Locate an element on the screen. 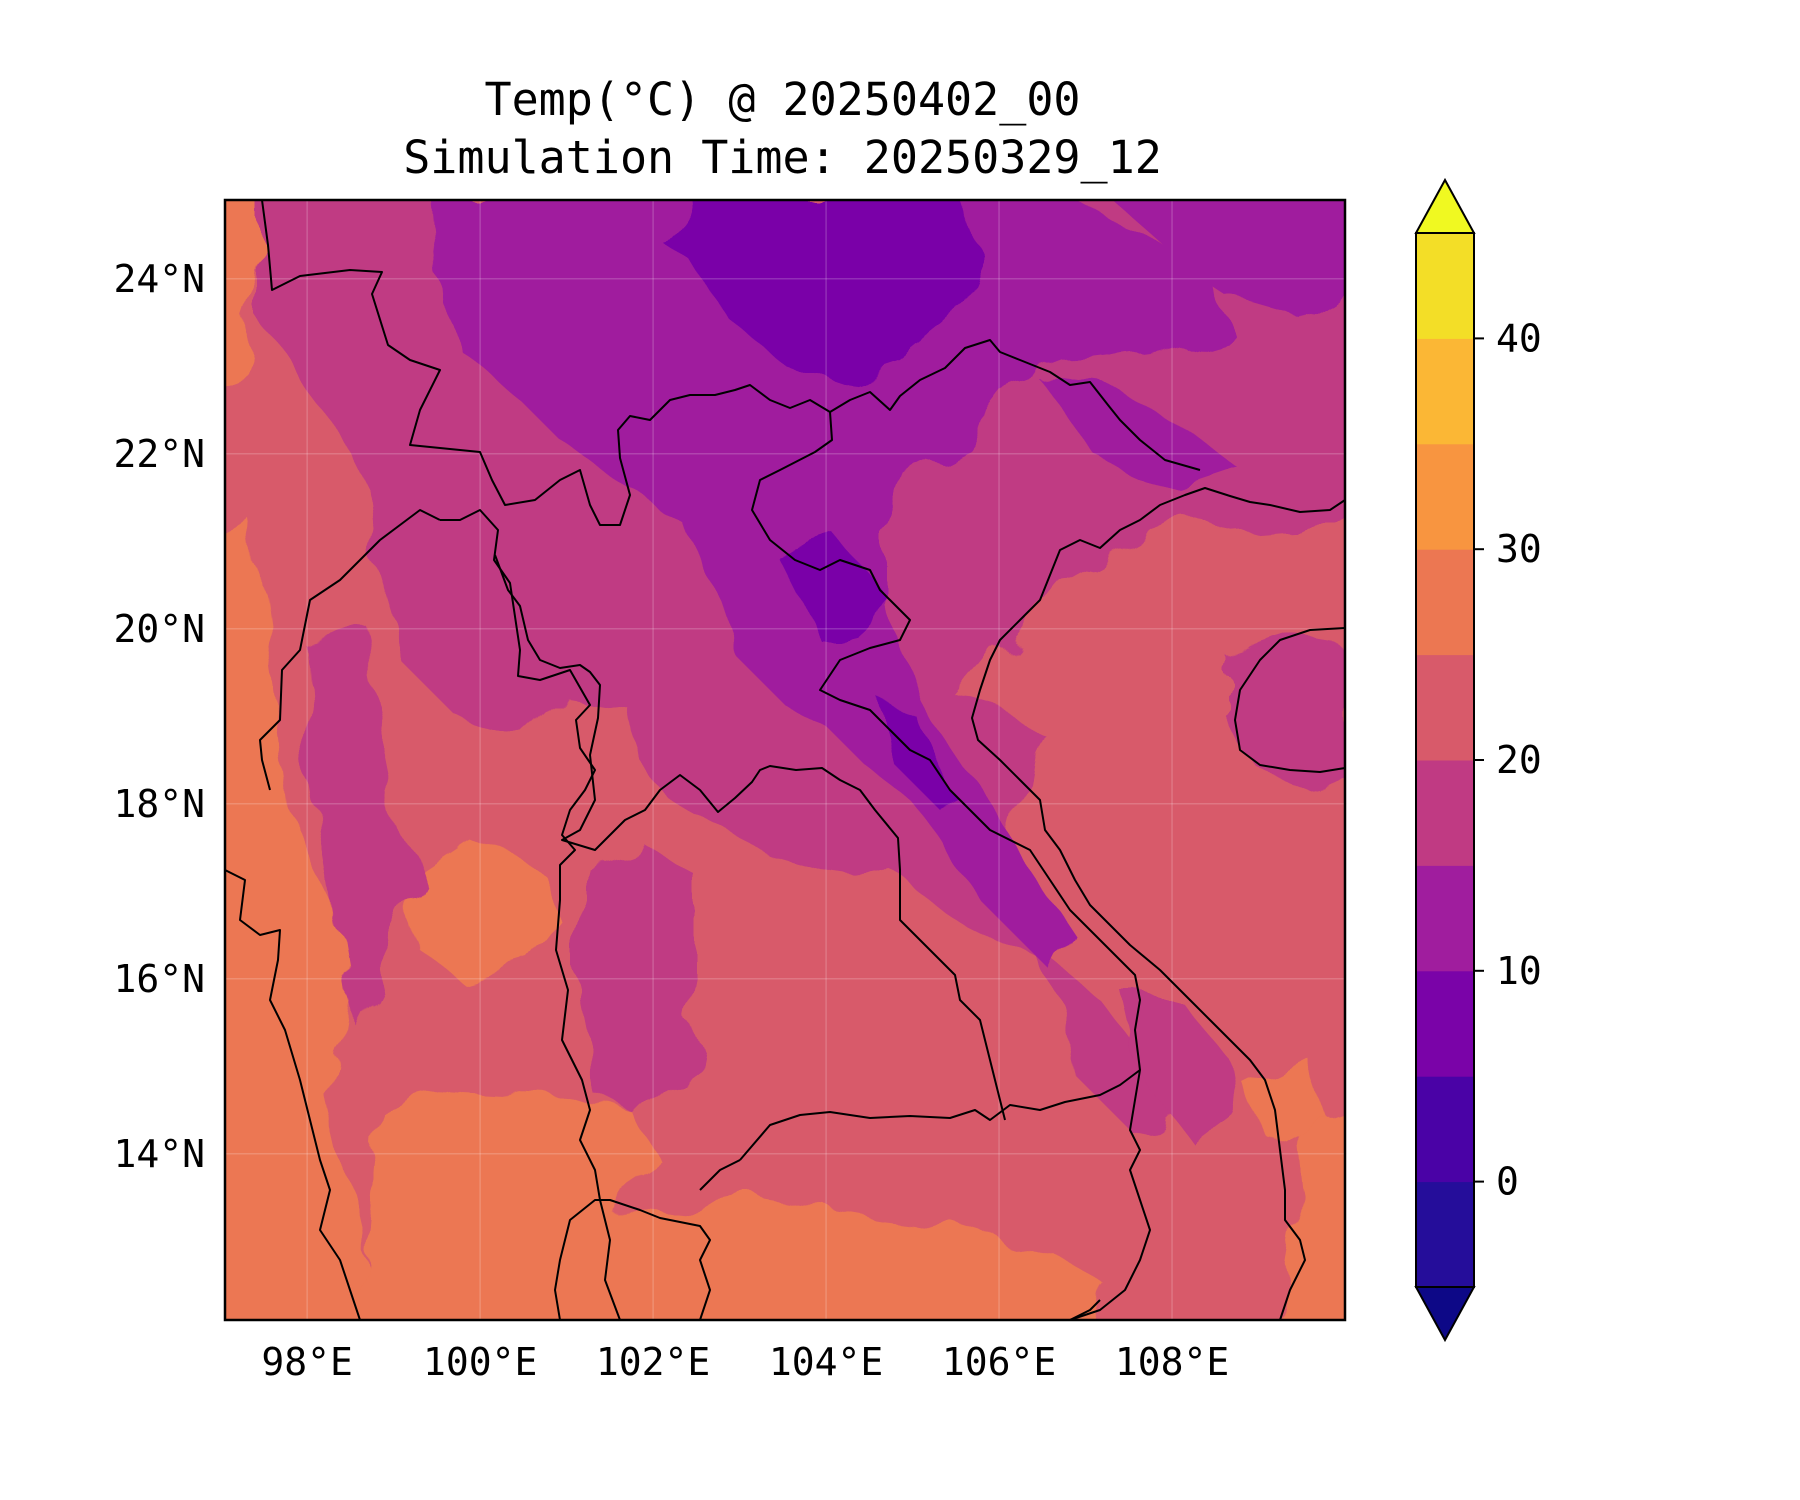 This screenshot has height=1500, width=1800. coastline-gulf-thailand is located at coordinates (632, 1259).